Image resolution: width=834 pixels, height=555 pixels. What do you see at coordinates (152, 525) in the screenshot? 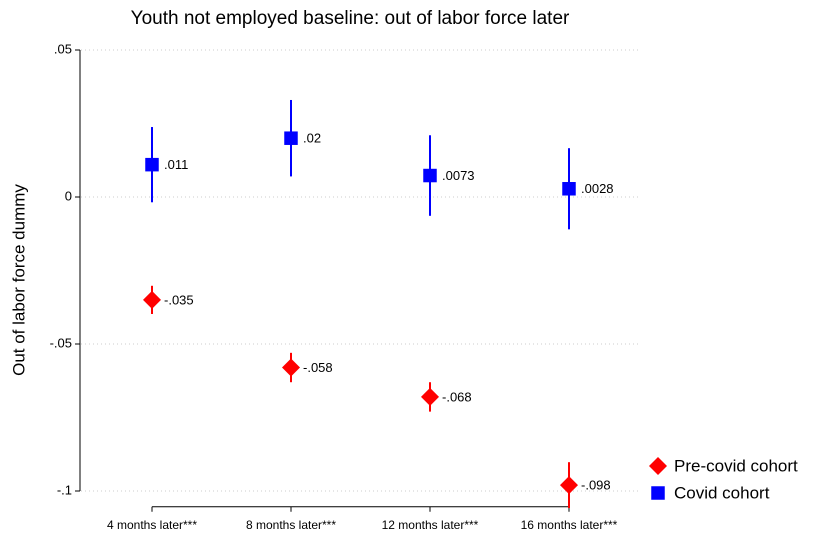
I see `x-tick-label: 4 months later***` at bounding box center [152, 525].